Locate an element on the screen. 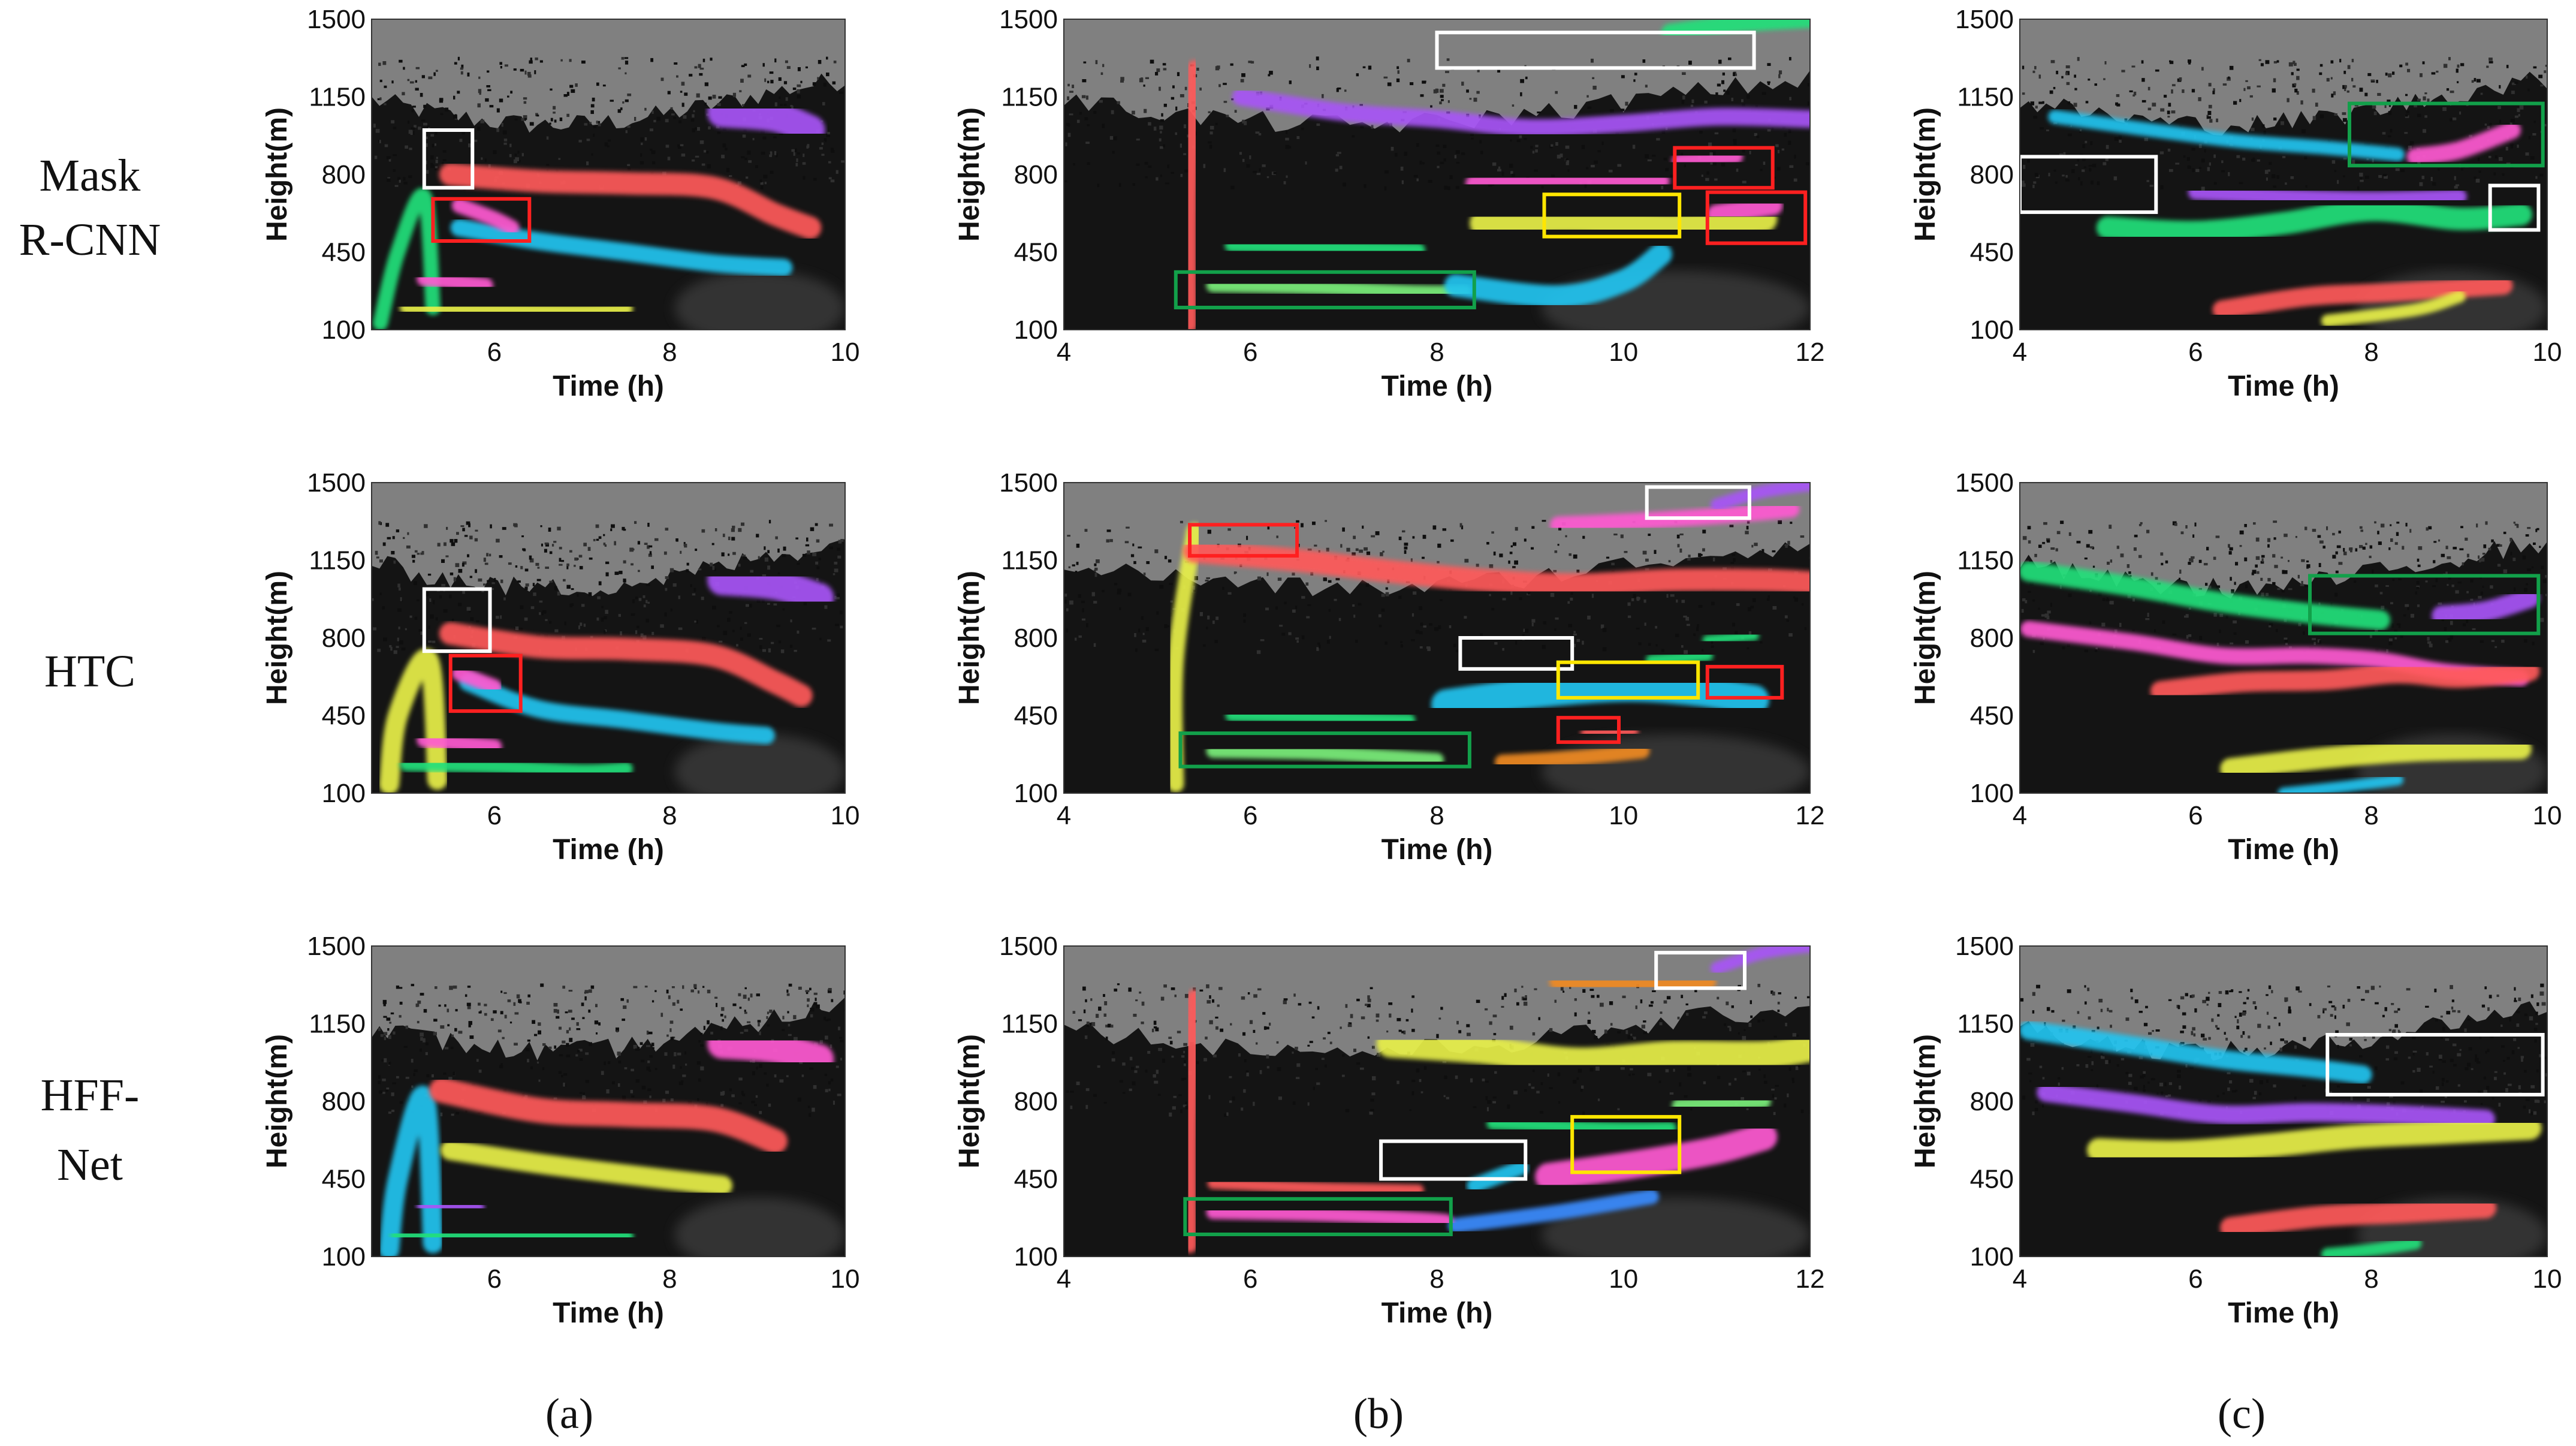 This screenshot has width=2576, height=1446. mask-blue is located at coordinates (1553, 1211).